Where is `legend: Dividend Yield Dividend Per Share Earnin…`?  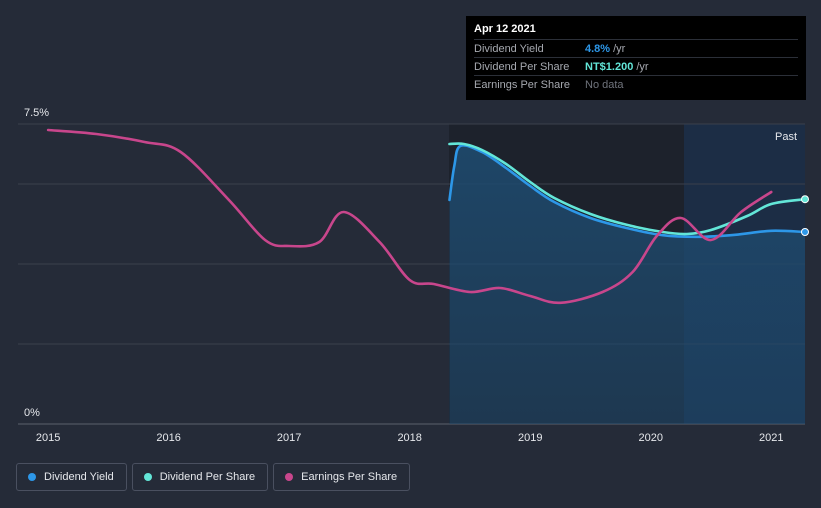 legend: Dividend Yield Dividend Per Share Earnin… is located at coordinates (213, 477).